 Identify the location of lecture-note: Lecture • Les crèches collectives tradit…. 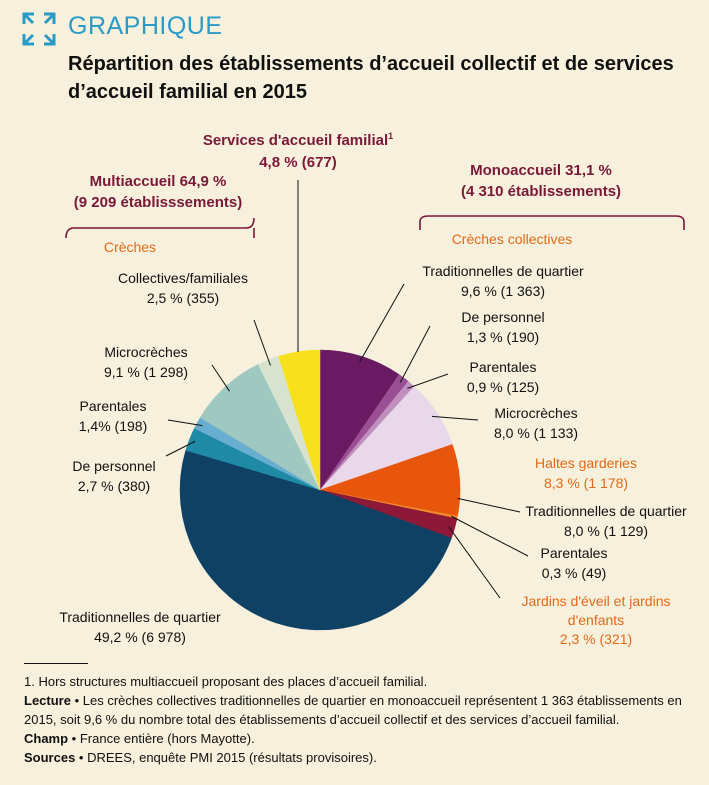
(353, 710).